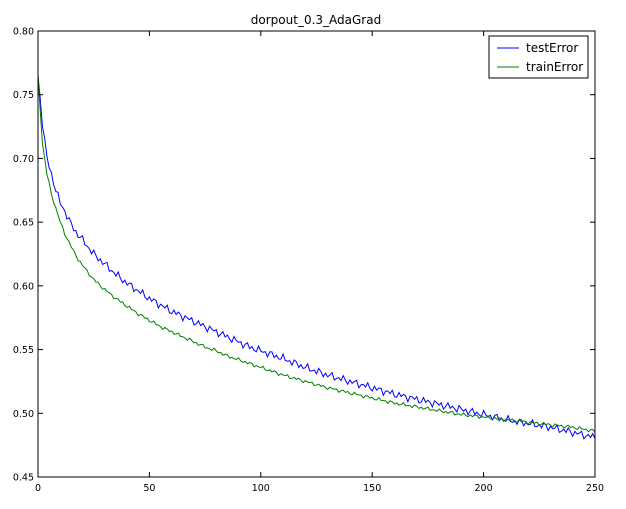 This screenshot has height=509, width=626. Describe the element at coordinates (261, 488) in the screenshot. I see `x-tick-label: 100` at that location.